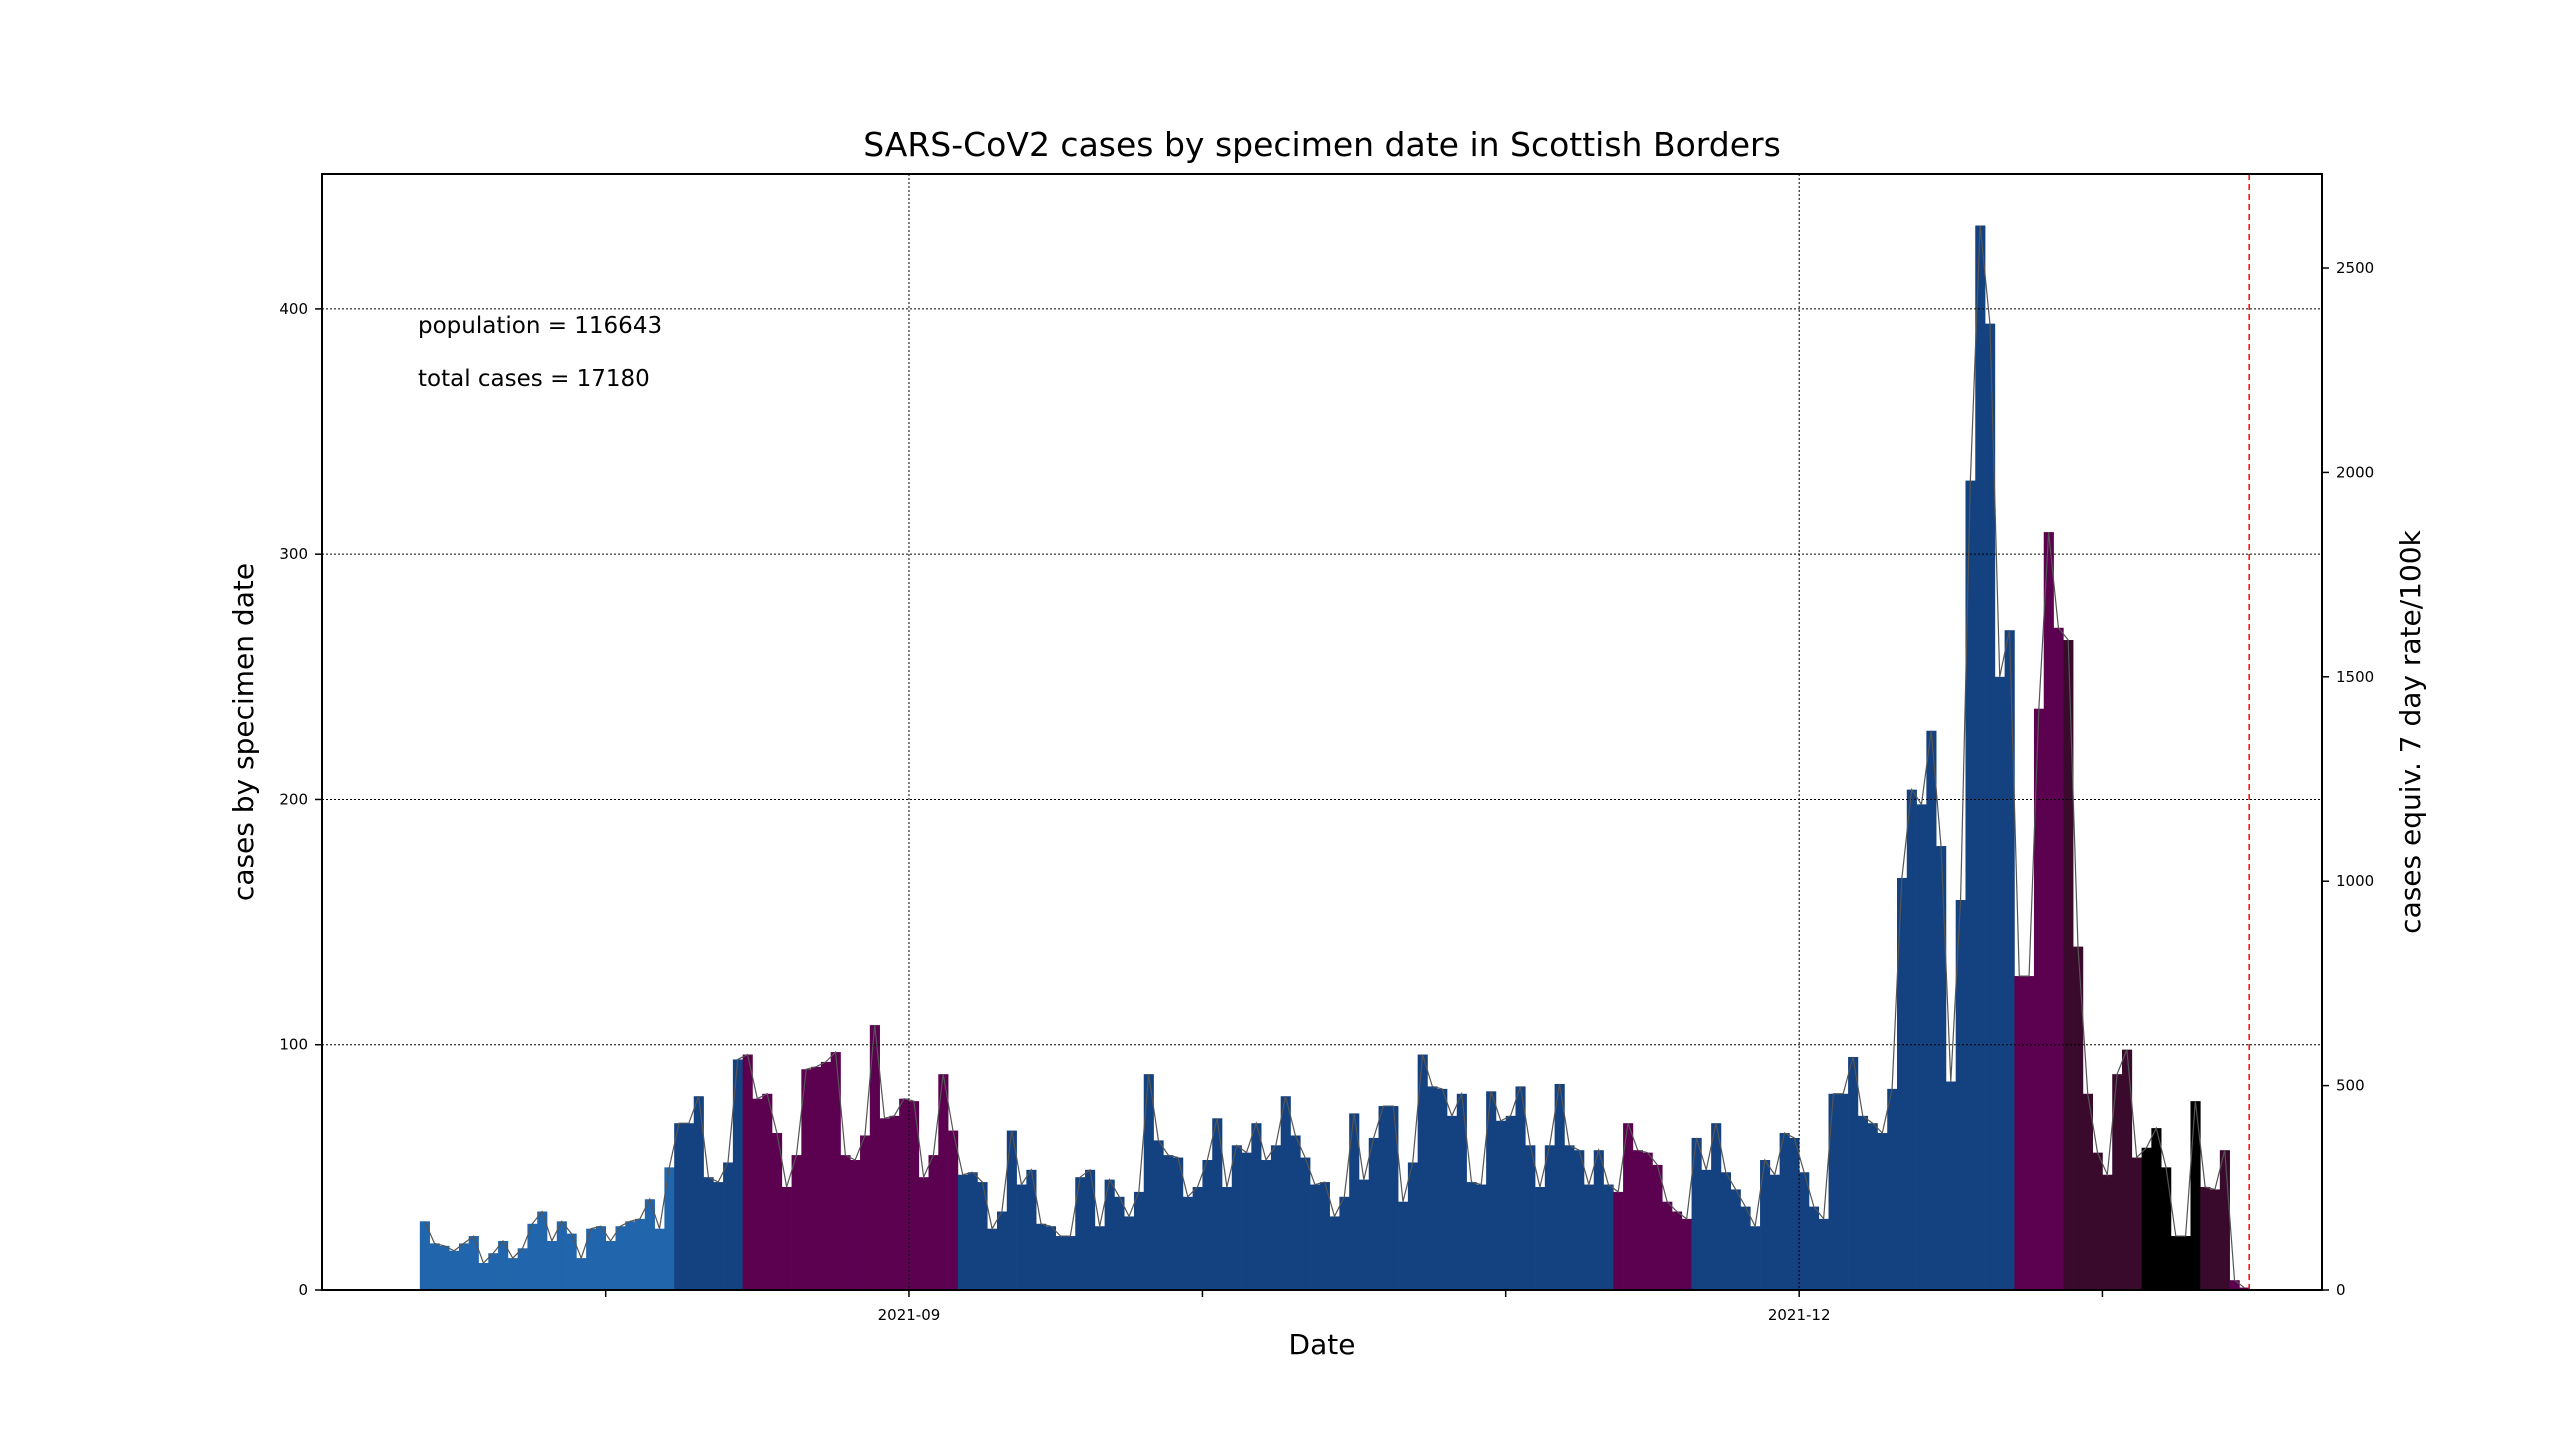  Describe the element at coordinates (540, 326) in the screenshot. I see `population-annotation: population = 116643` at that location.